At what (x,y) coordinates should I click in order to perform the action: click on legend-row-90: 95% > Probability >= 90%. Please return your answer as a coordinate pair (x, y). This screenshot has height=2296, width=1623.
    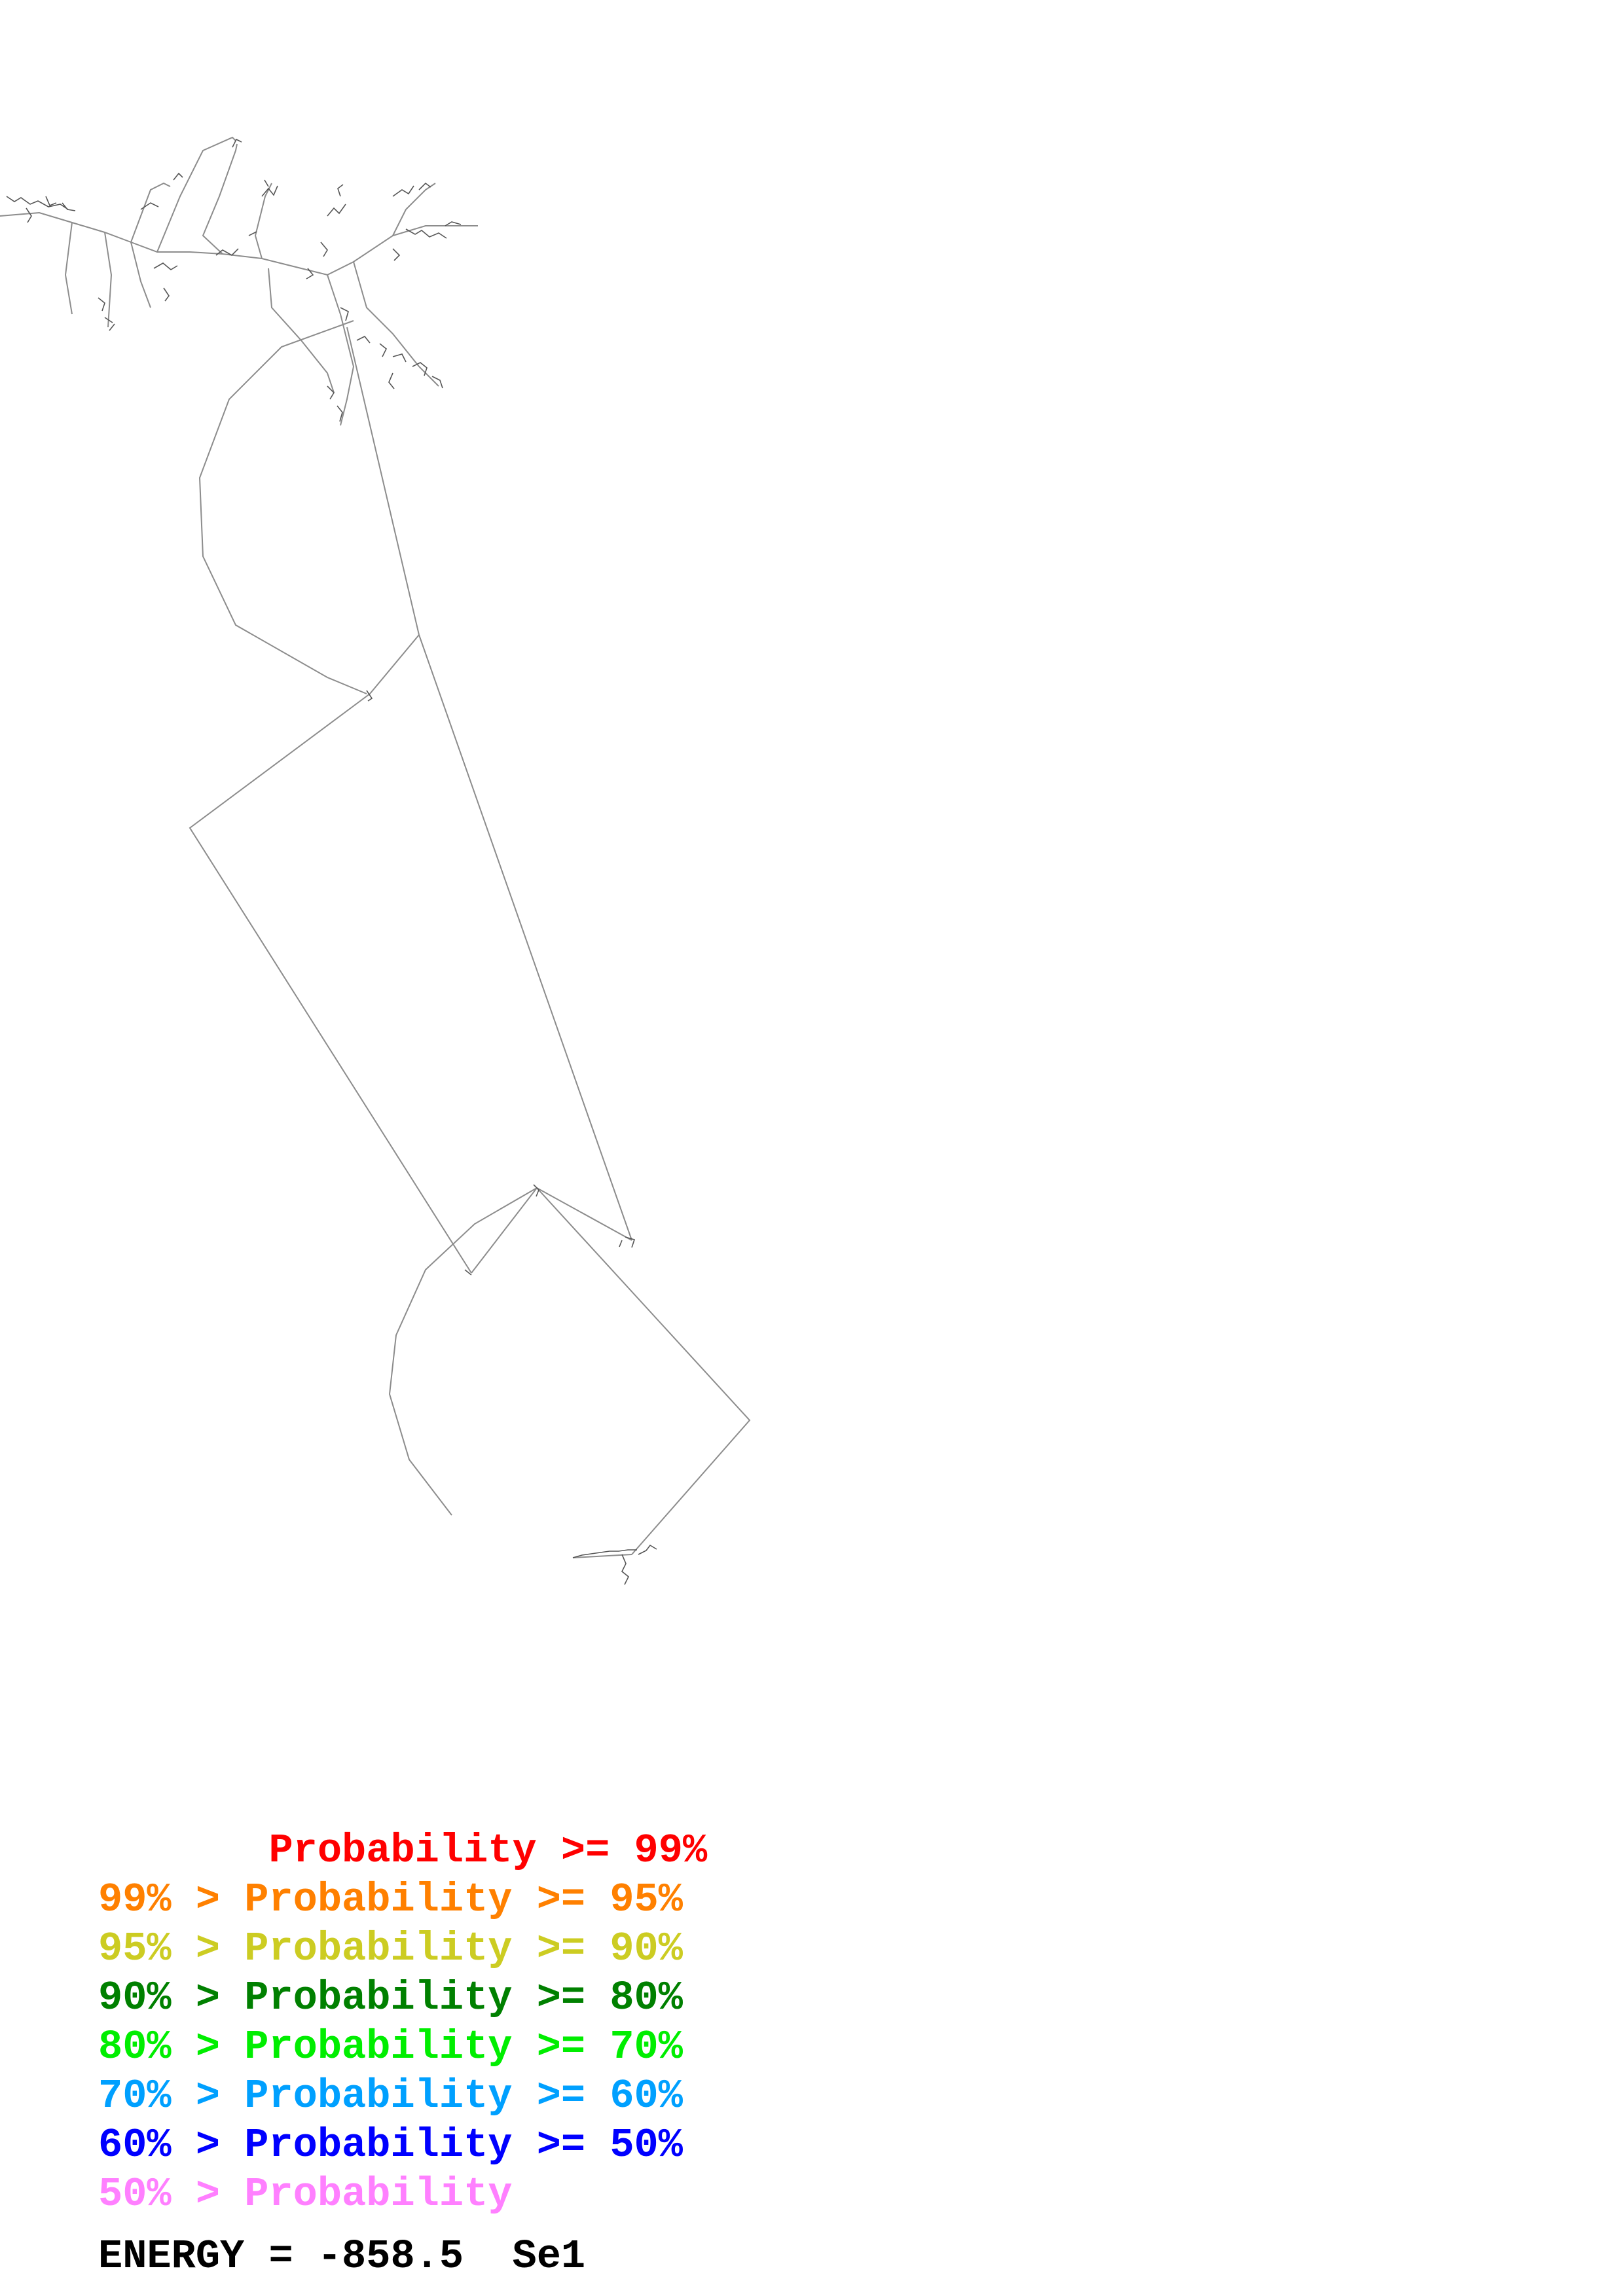
    Looking at the image, I should click on (390, 1949).